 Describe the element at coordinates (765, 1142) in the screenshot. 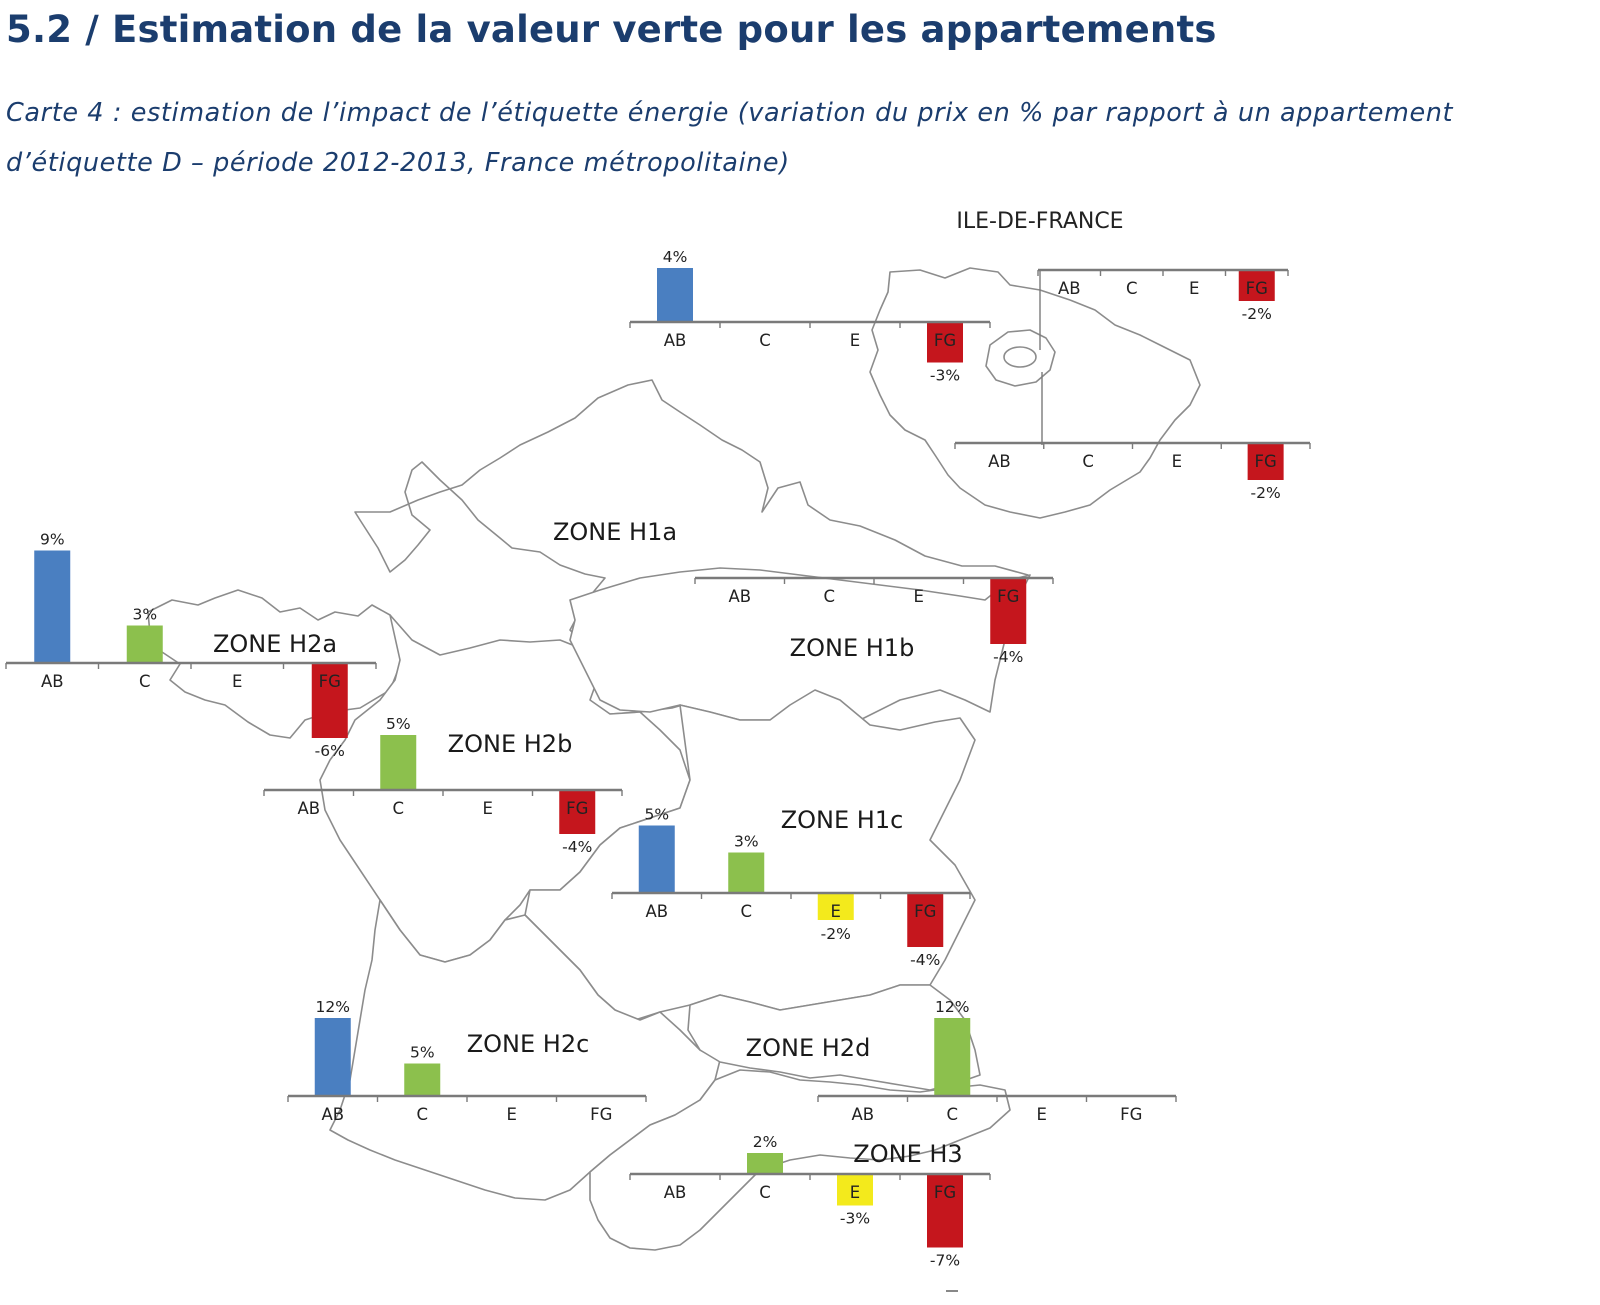

I see `data-label-c: 2%` at that location.